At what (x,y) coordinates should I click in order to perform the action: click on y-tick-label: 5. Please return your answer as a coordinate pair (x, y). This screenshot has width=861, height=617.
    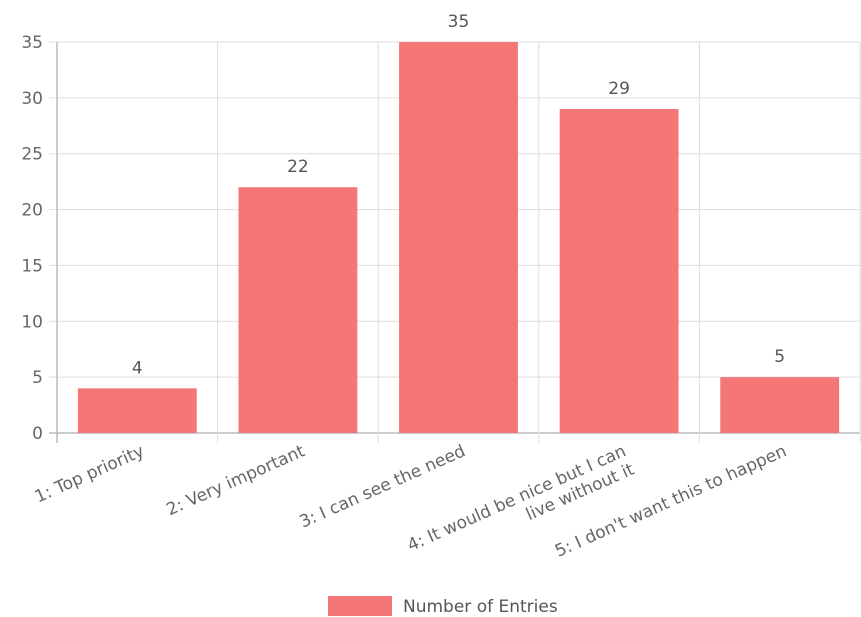
    Looking at the image, I should click on (37, 378).